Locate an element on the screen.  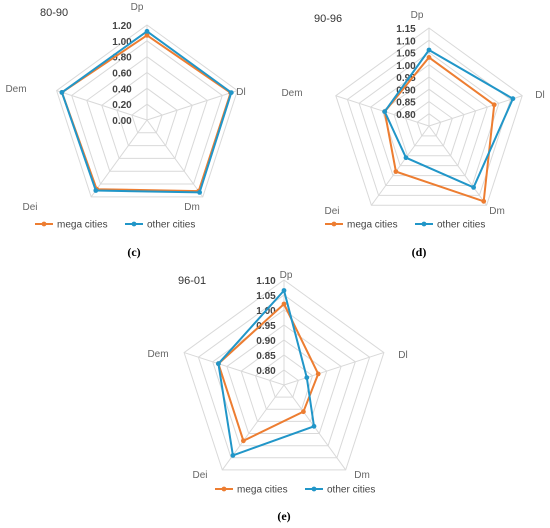
series-line-mega is located at coordinates (268, 372).